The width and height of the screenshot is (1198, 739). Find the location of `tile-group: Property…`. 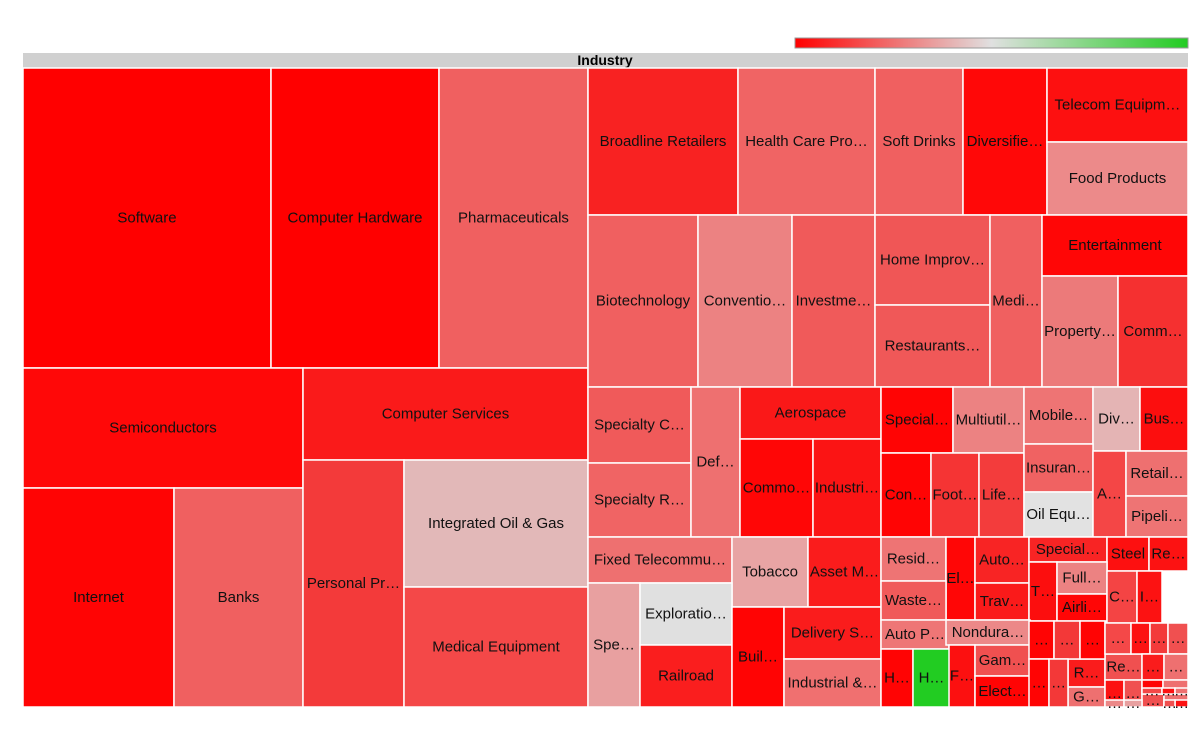

tile-group: Property… is located at coordinates (1080, 331).